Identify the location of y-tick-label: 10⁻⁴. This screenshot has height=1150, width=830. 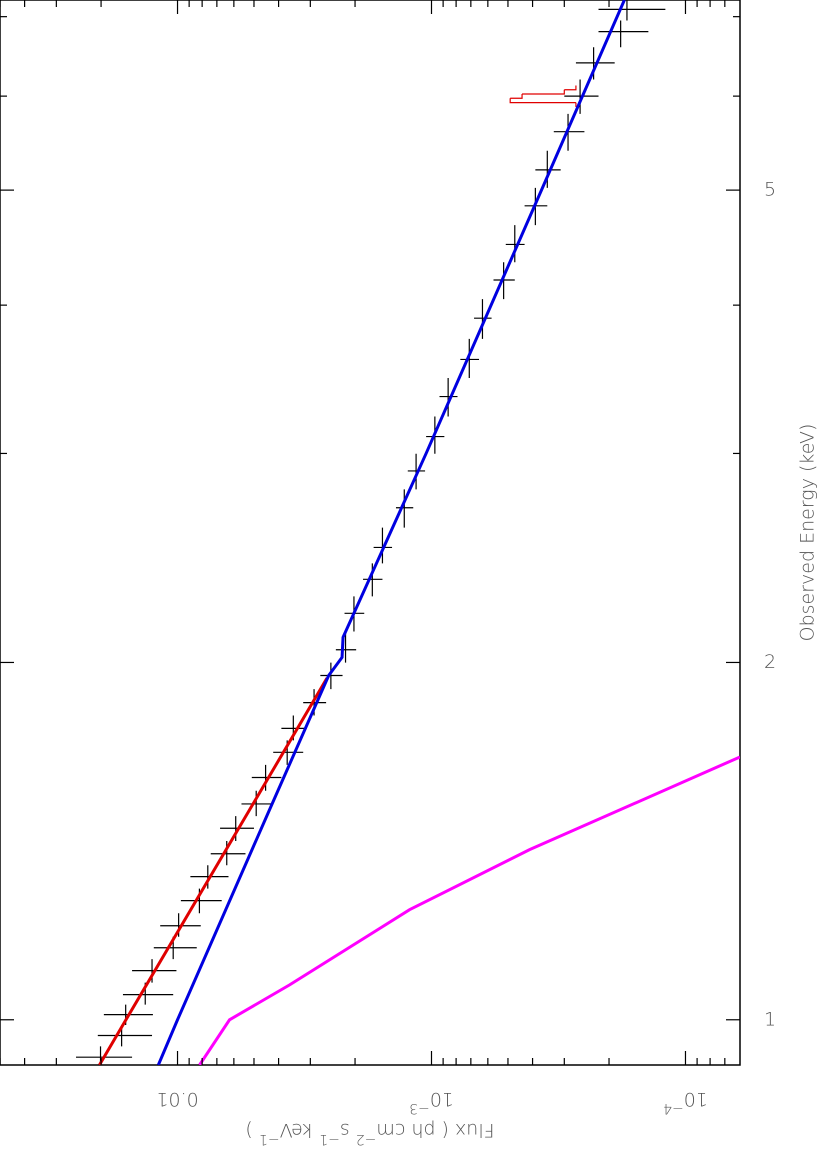
(685, 1103).